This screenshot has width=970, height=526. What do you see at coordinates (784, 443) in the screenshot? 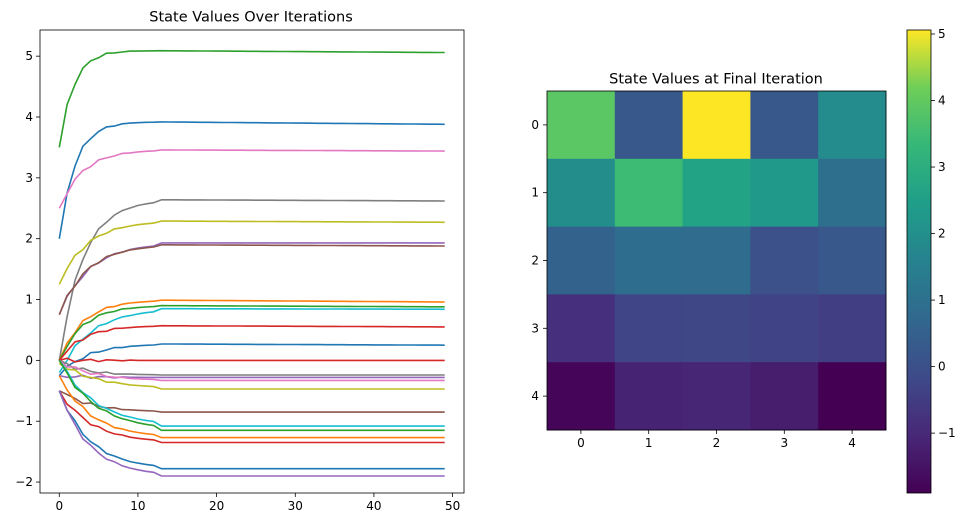
I see `heatmap-x-tick-label: 3` at bounding box center [784, 443].